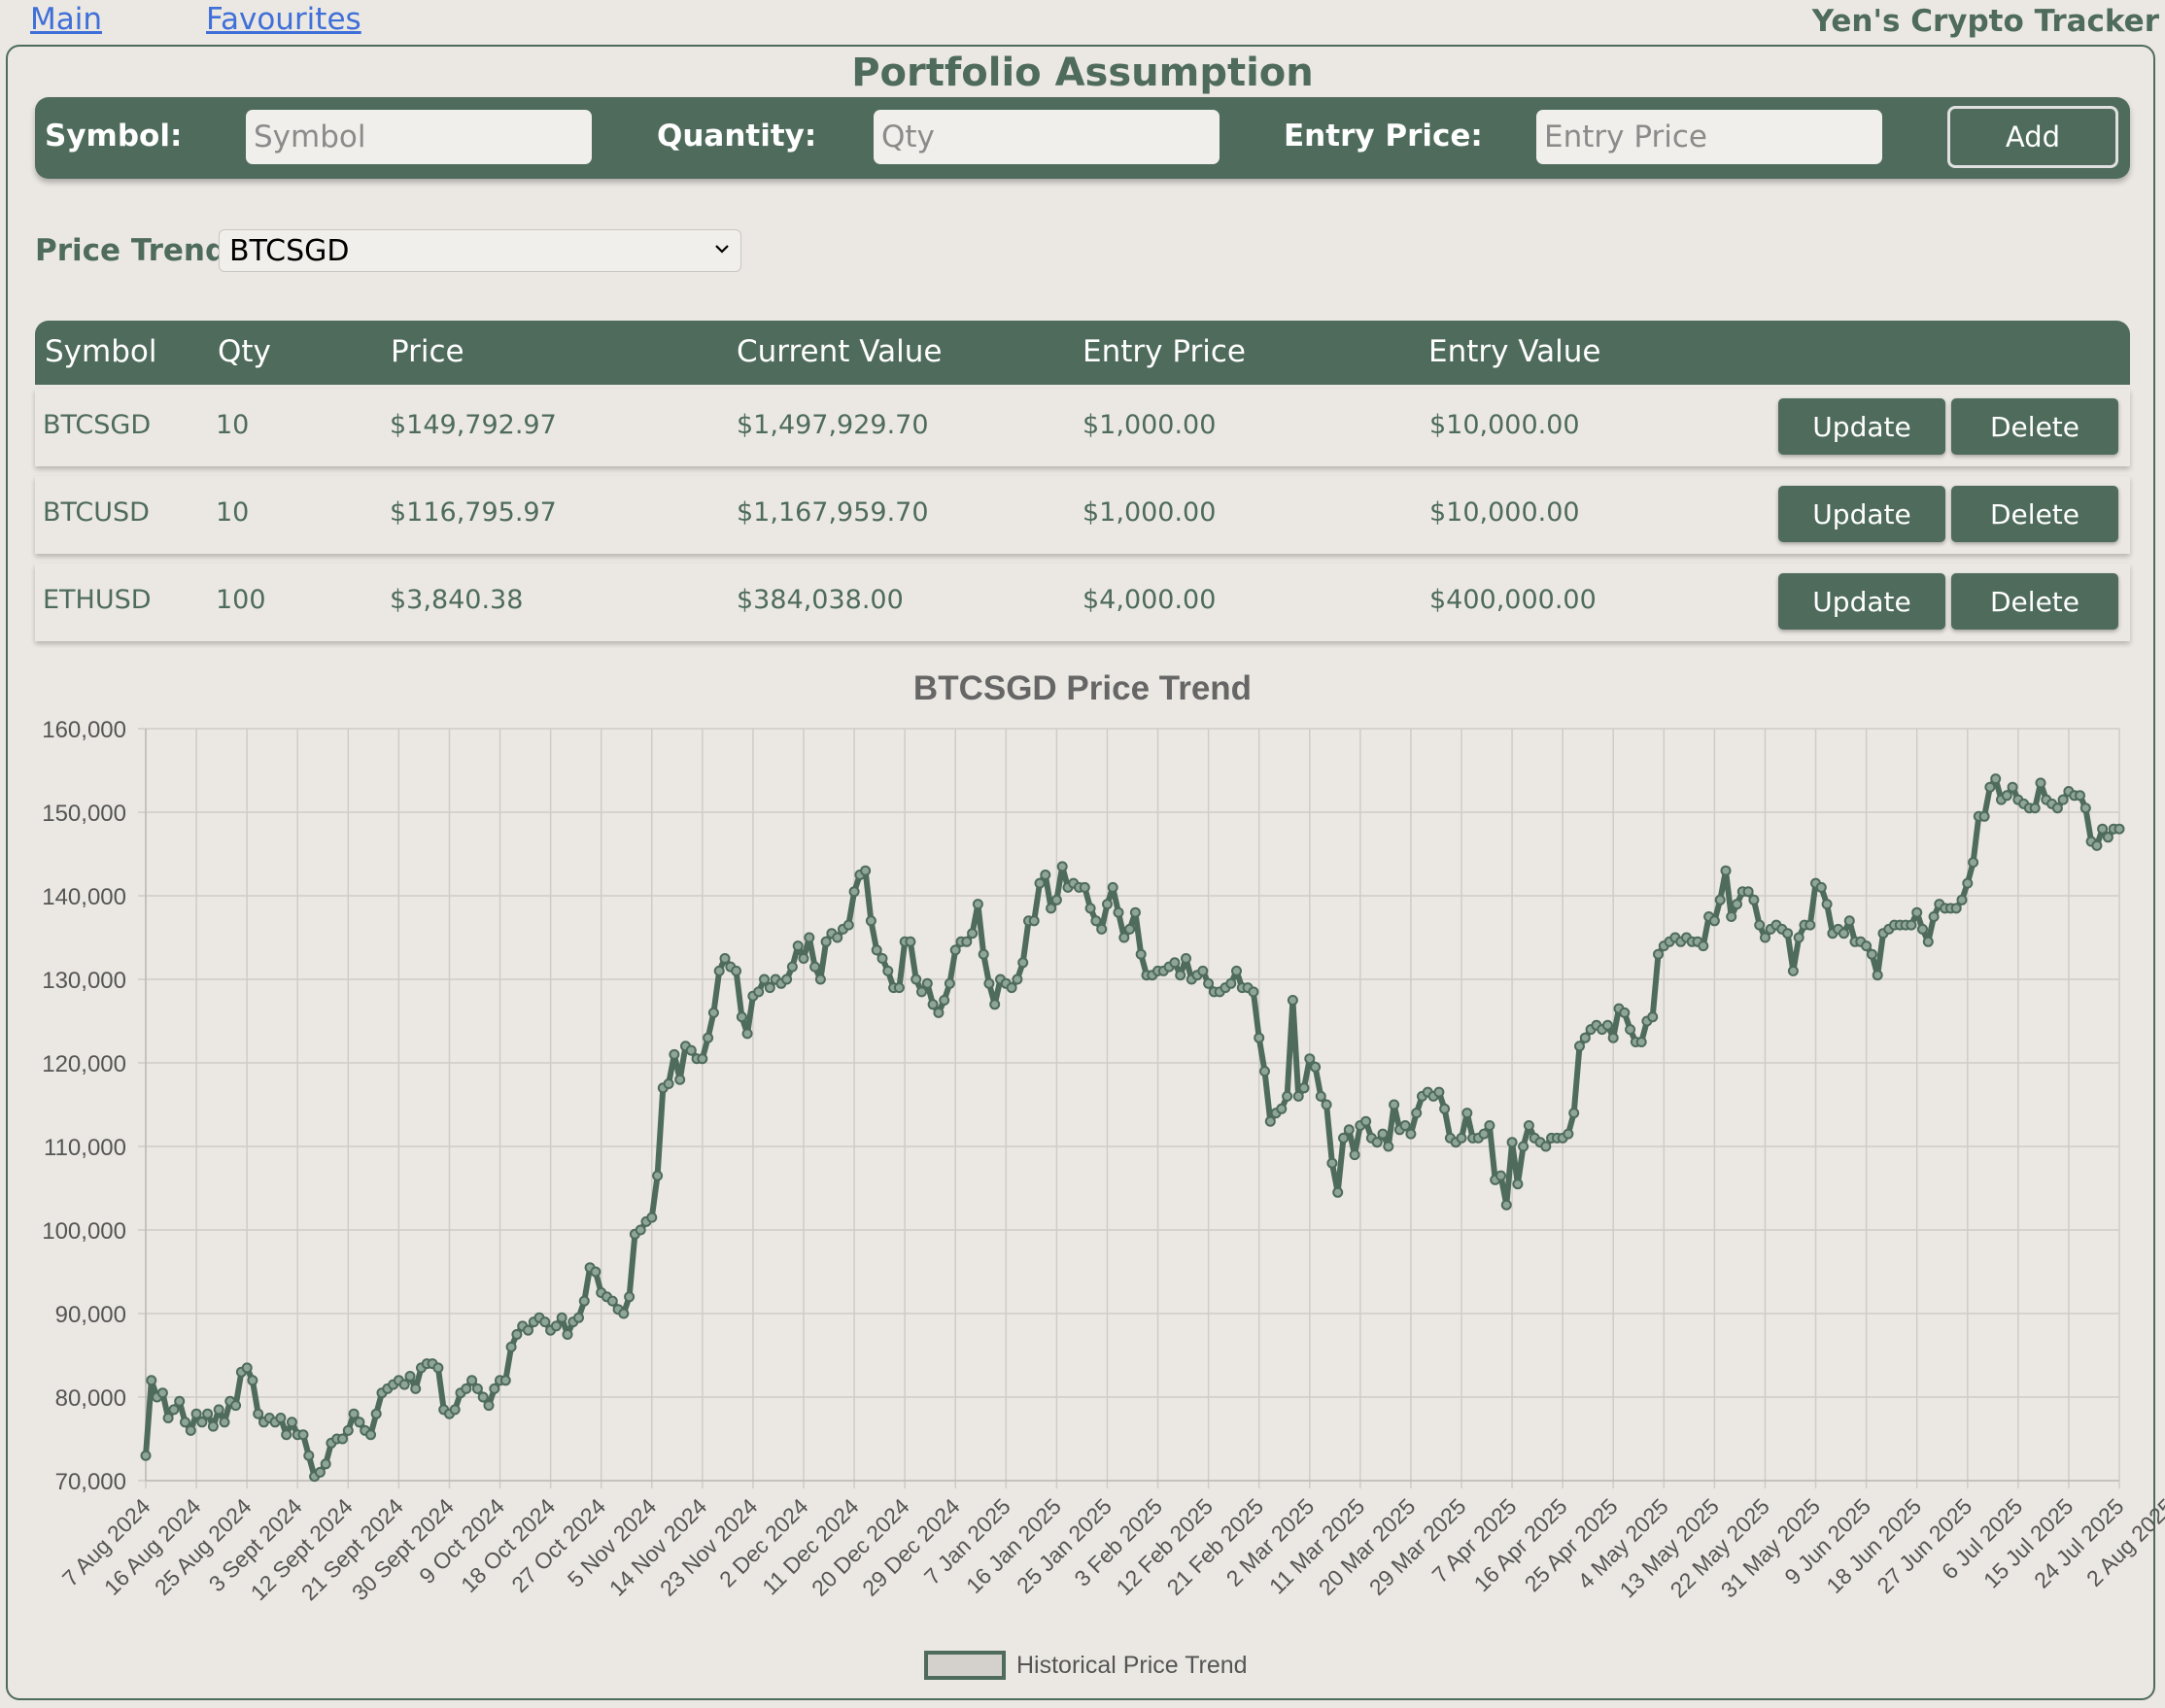  I want to click on y-tick-label: 140,000, so click(84, 897).